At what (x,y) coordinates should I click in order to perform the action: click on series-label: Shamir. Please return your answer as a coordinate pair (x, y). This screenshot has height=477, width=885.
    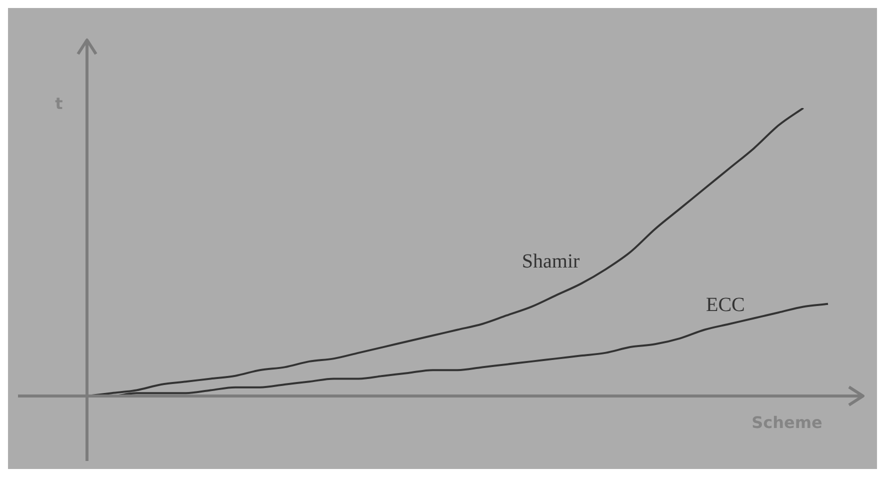
    Looking at the image, I should click on (551, 261).